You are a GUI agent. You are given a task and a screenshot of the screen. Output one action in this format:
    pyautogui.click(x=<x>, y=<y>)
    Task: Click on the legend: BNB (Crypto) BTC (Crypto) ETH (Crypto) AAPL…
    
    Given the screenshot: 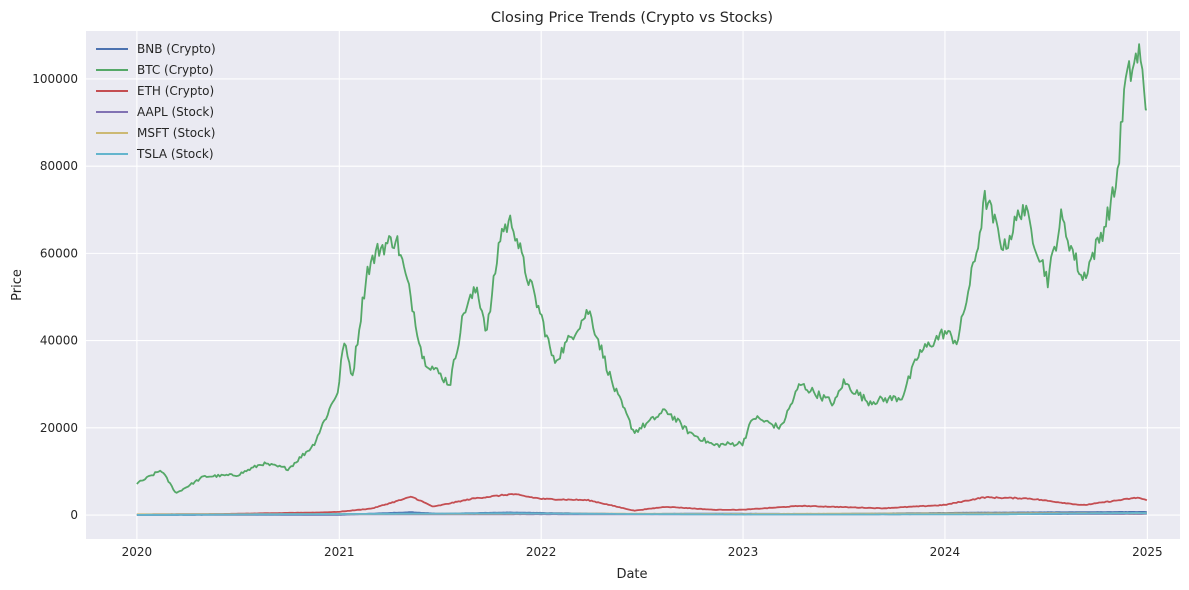 What is the action you would take?
    pyautogui.click(x=156, y=101)
    